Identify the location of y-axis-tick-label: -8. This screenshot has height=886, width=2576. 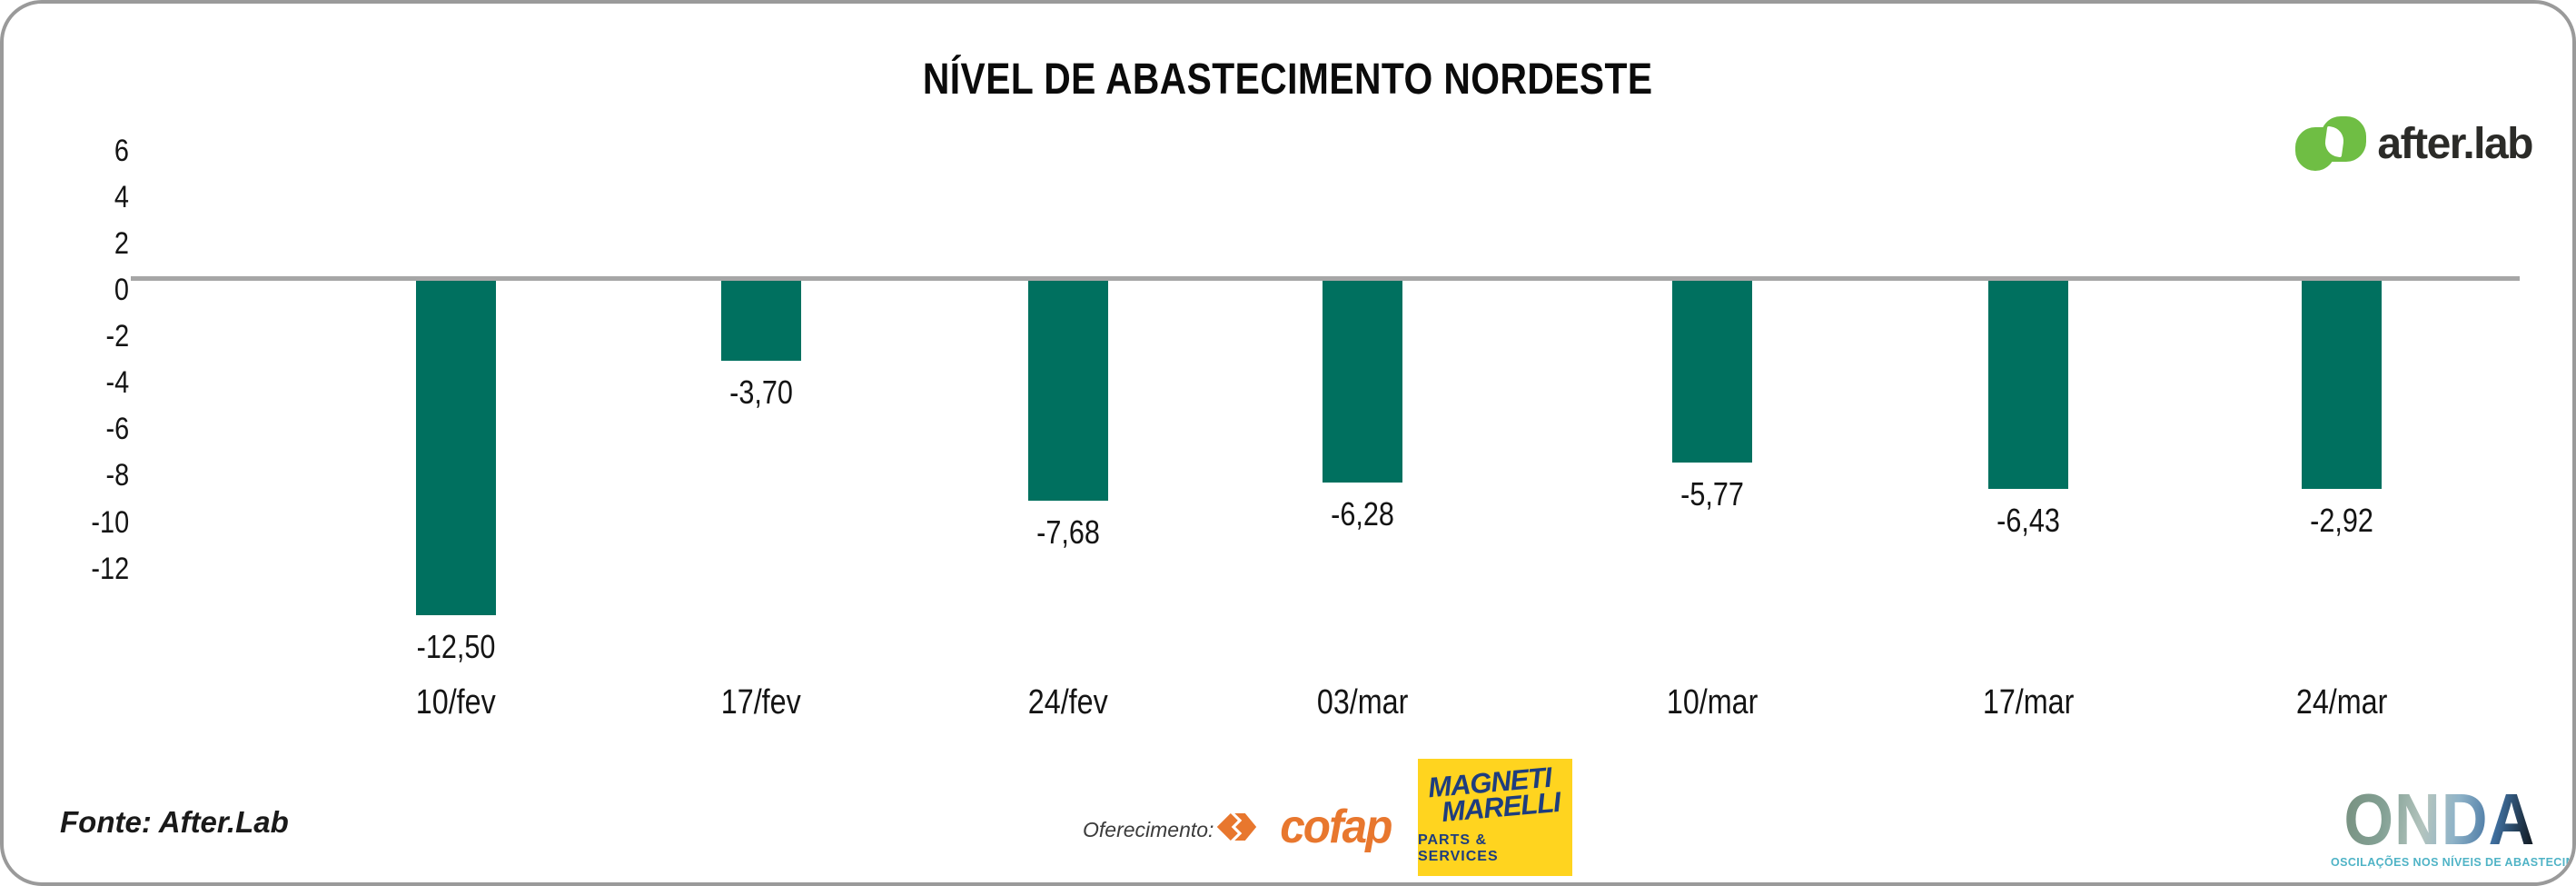
(117, 475).